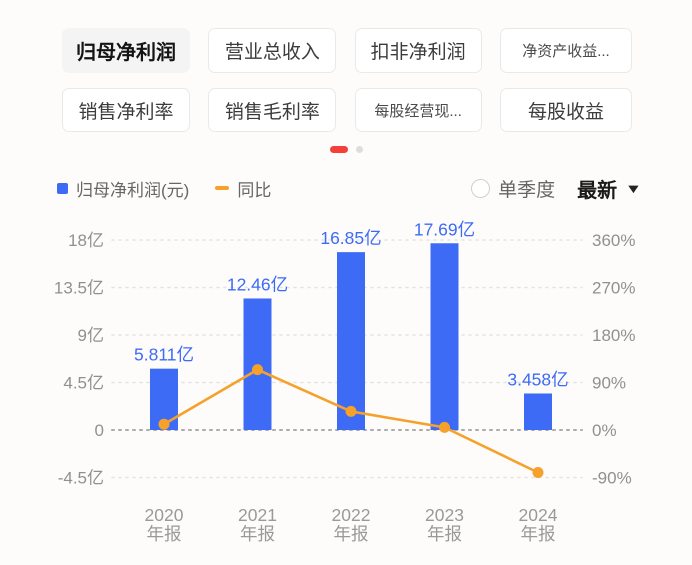 This screenshot has height=565, width=692. Describe the element at coordinates (597, 190) in the screenshot. I see `period-dropdown-value: 最新` at that location.